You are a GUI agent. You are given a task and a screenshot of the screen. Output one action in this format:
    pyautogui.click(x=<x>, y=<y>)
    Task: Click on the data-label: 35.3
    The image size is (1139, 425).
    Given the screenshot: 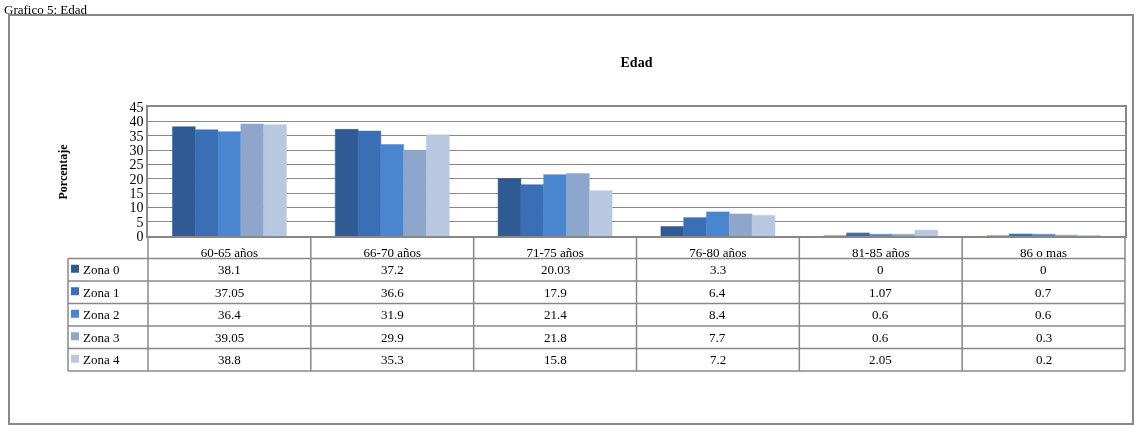 What is the action you would take?
    pyautogui.click(x=392, y=359)
    